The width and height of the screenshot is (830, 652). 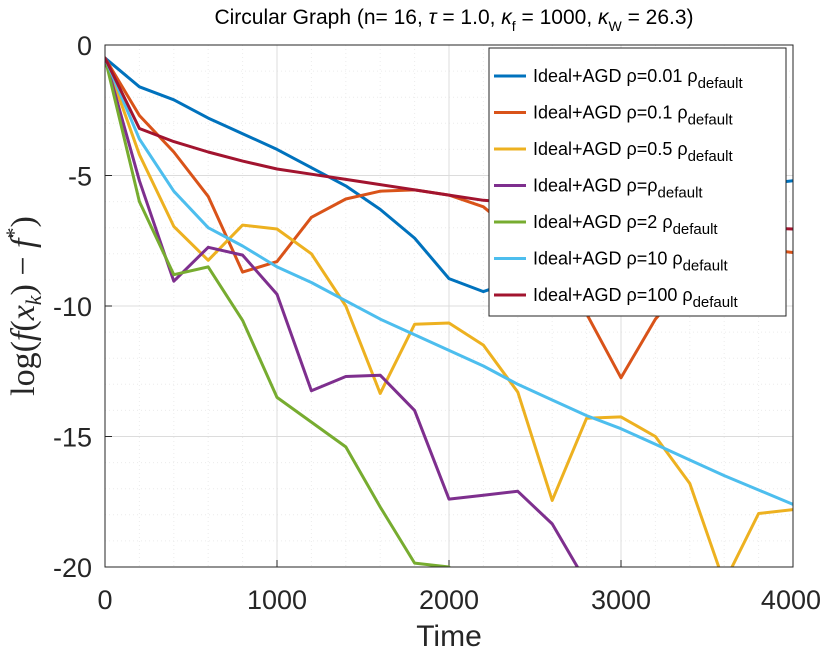 I want to click on title-kappa-f-value: = 1000,, so click(x=557, y=17).